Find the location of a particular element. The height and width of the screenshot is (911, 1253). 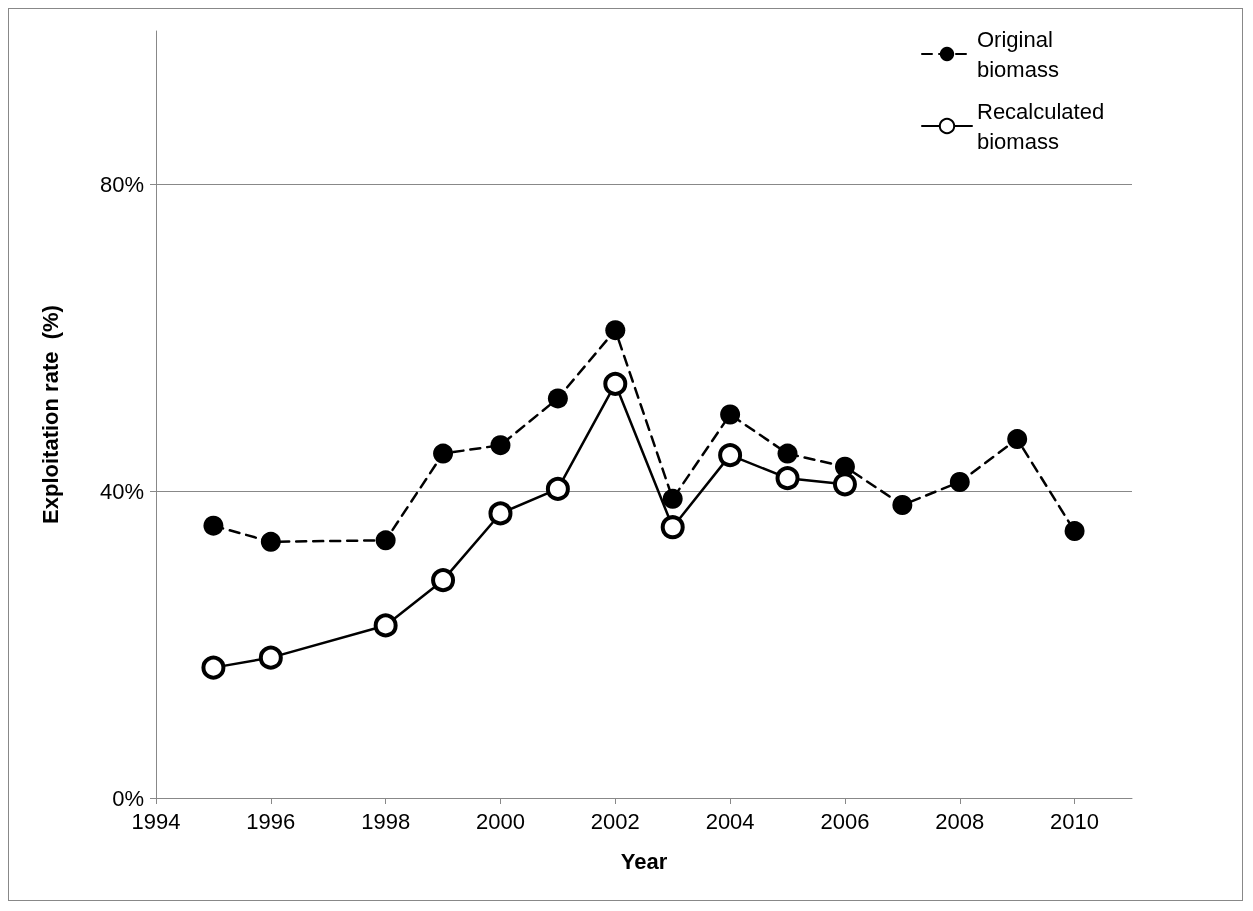

x-tick-label: 1994 is located at coordinates (156, 821).